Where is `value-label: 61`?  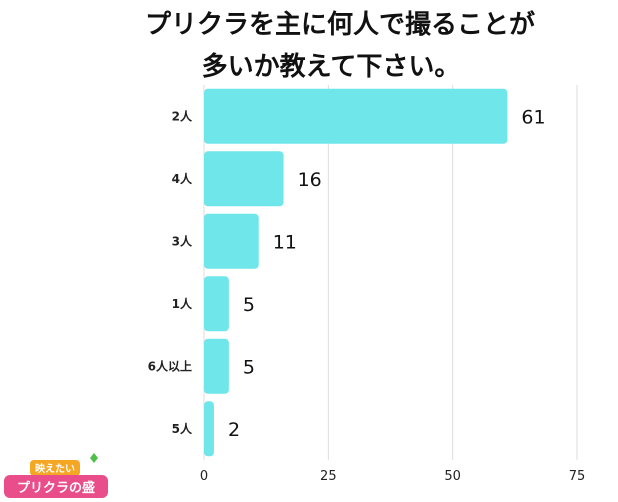 value-label: 61 is located at coordinates (533, 117).